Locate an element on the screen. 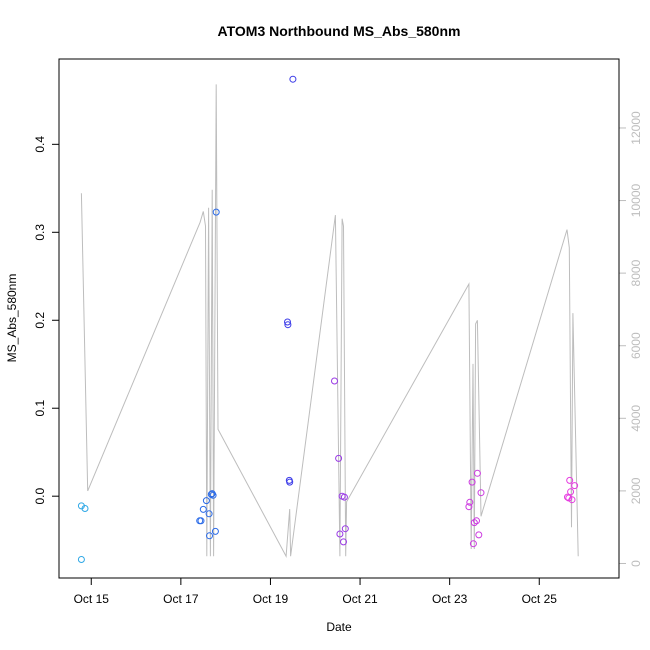 The height and width of the screenshot is (650, 650). y-tick-label: 0.0 is located at coordinates (40, 496).